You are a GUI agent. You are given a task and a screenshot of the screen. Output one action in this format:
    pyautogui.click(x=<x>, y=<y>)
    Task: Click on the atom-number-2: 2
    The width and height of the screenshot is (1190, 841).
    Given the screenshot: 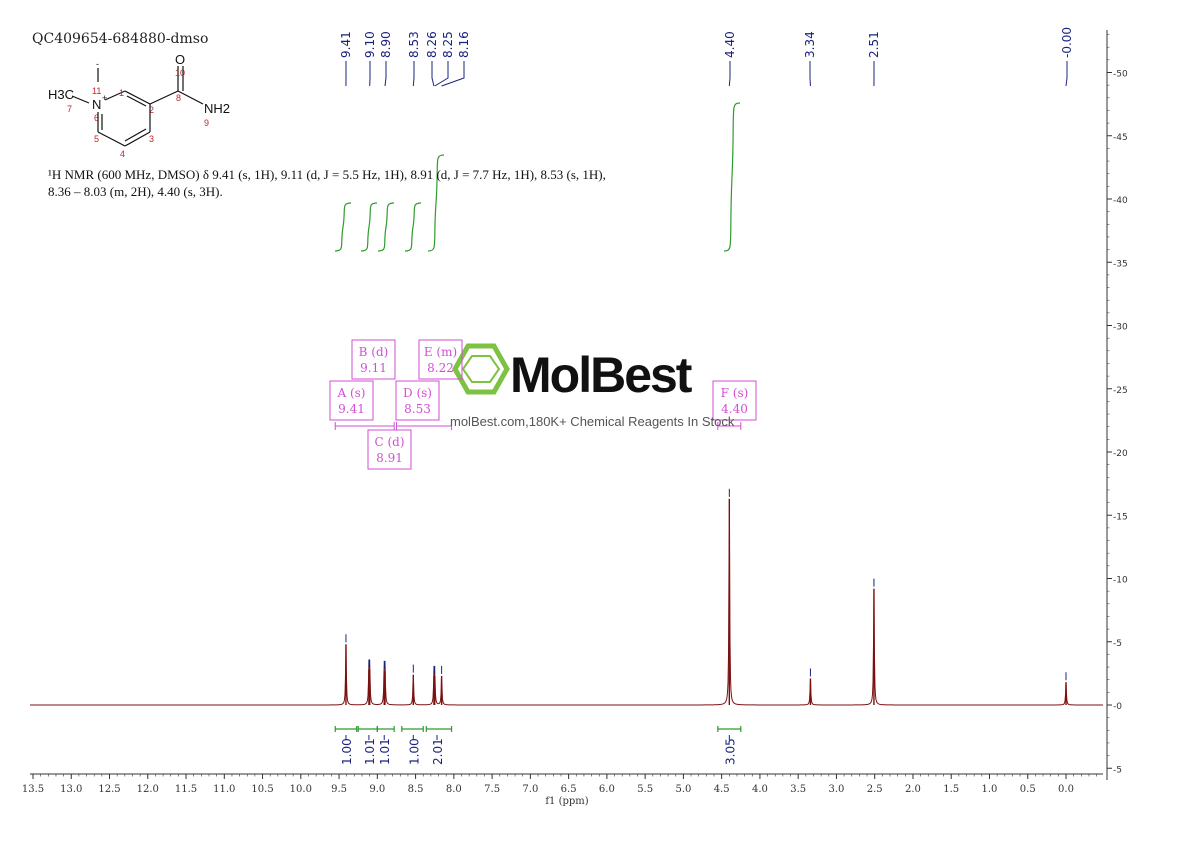 What is the action you would take?
    pyautogui.click(x=151, y=110)
    